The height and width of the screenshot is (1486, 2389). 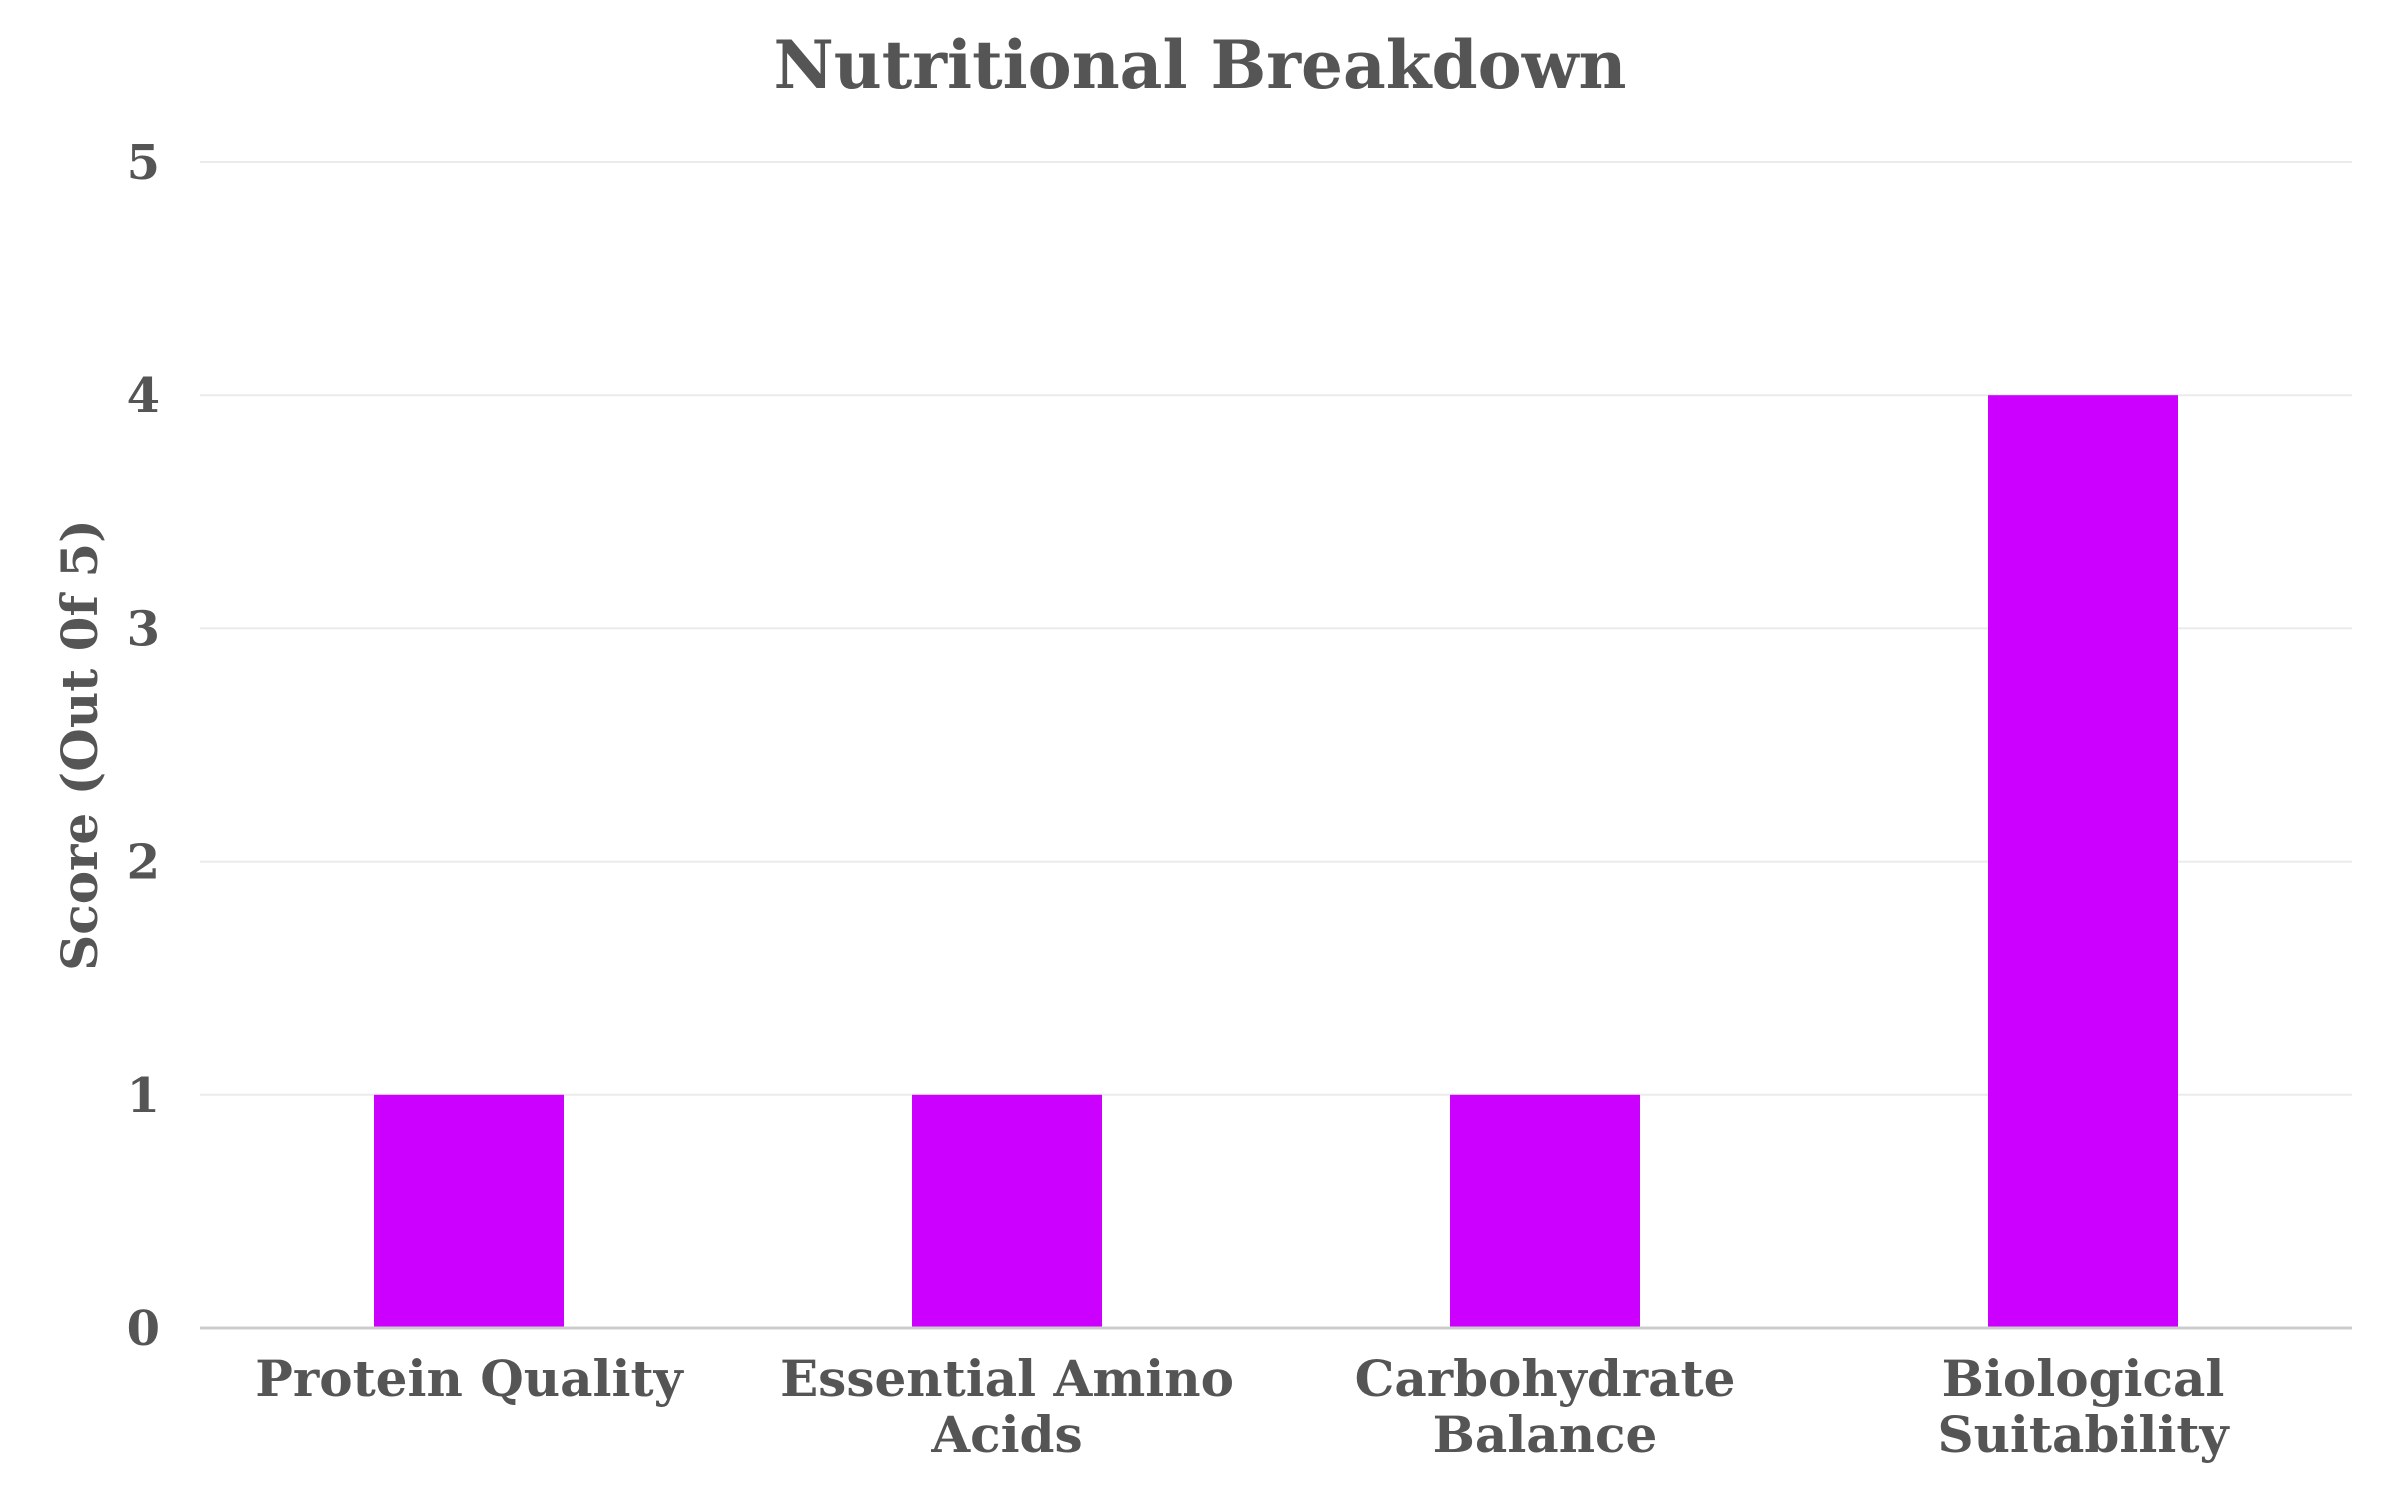 I want to click on y-tick-label: 0, so click(x=143, y=1329).